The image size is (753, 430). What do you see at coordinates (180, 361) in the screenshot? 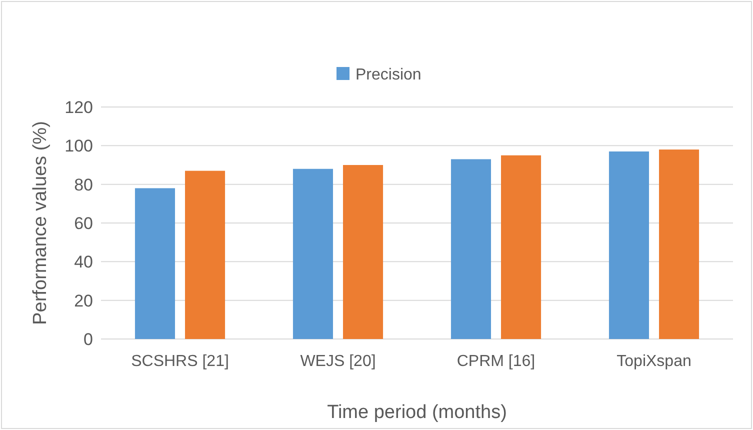
I see `x-tick-label: SCSHRS [21]` at bounding box center [180, 361].